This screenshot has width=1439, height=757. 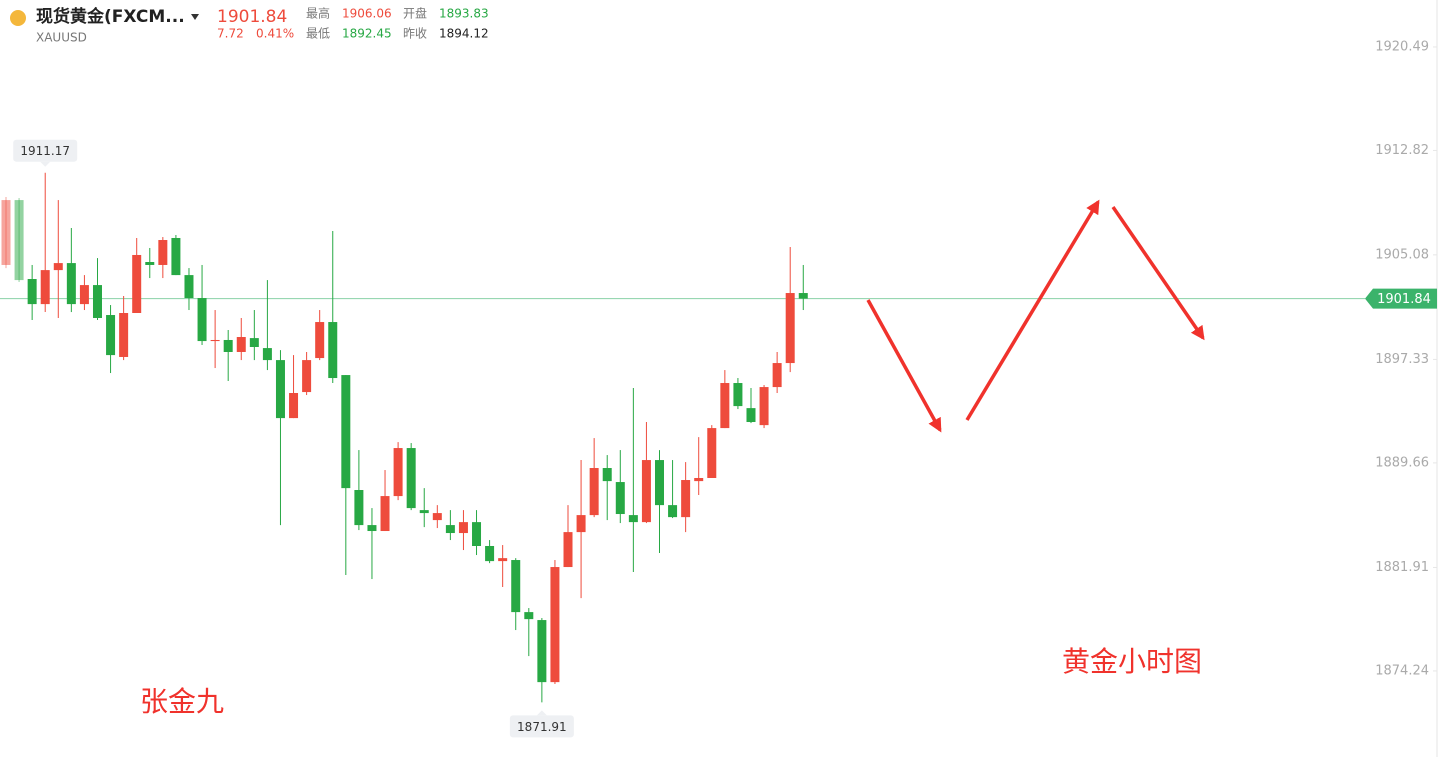 What do you see at coordinates (415, 34) in the screenshot?
I see `label: 昨收` at bounding box center [415, 34].